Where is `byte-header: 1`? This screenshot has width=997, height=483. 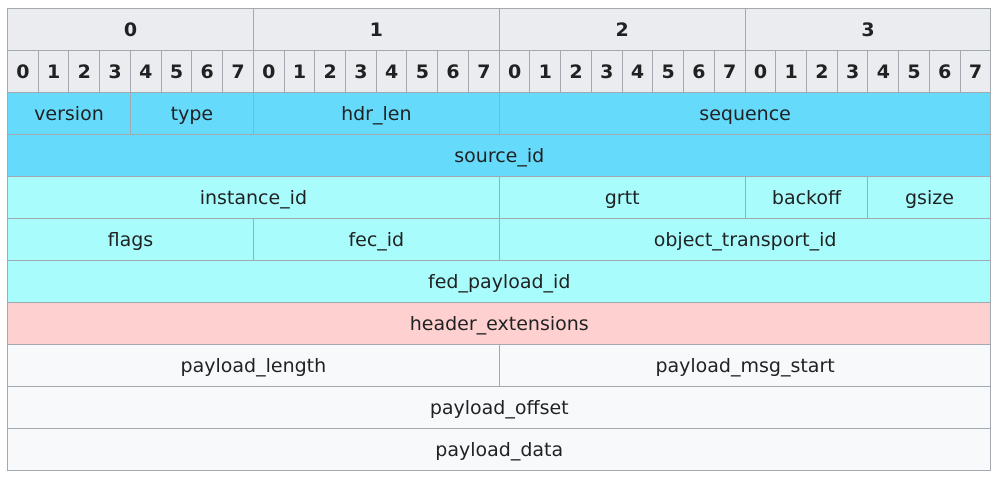
byte-header: 1 is located at coordinates (376, 29).